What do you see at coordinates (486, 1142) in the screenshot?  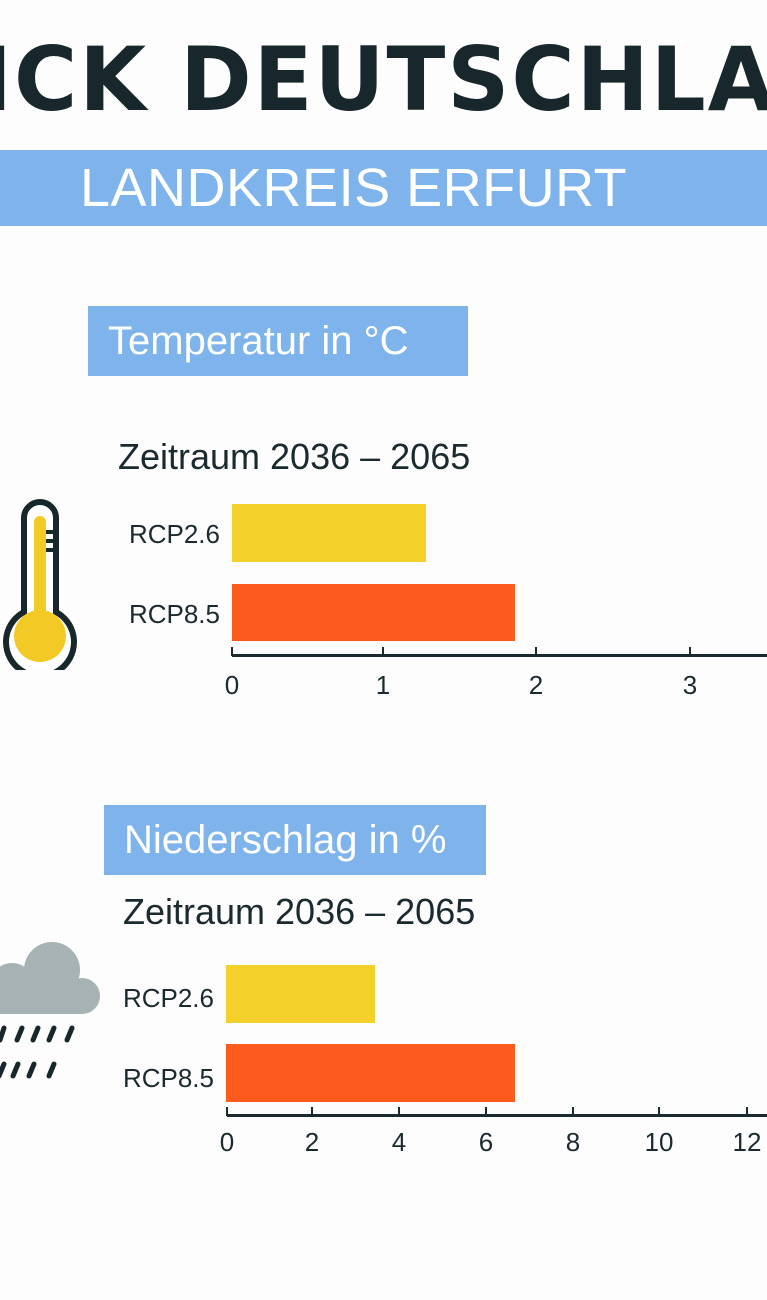 I see `precipitation-tick-label: 6` at bounding box center [486, 1142].